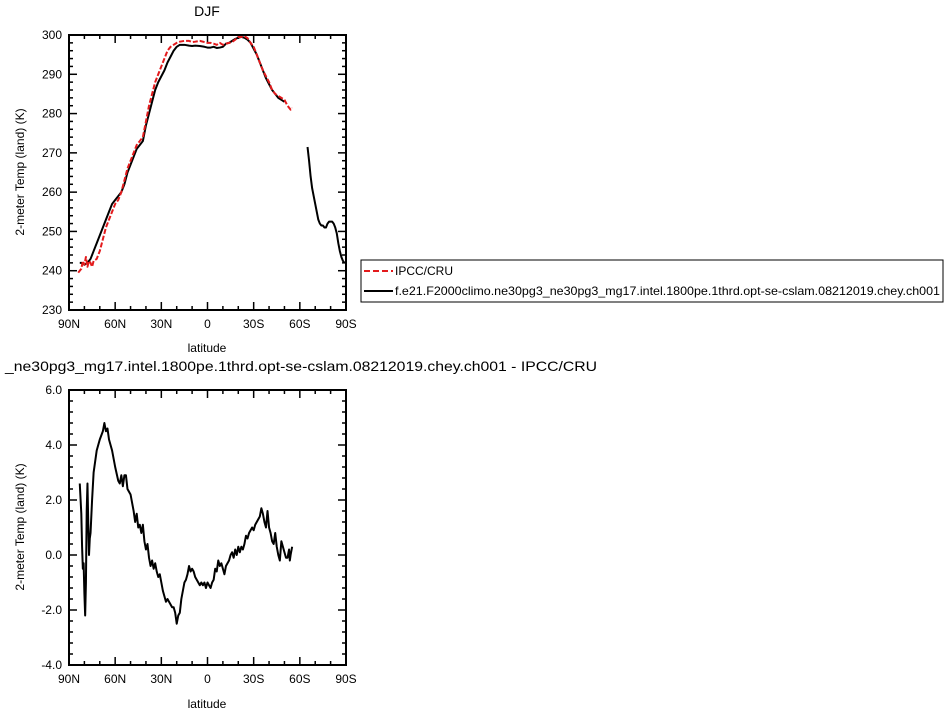 This screenshot has height=715, width=950. Describe the element at coordinates (52, 74) in the screenshot. I see `y-tick-label: 290` at that location.